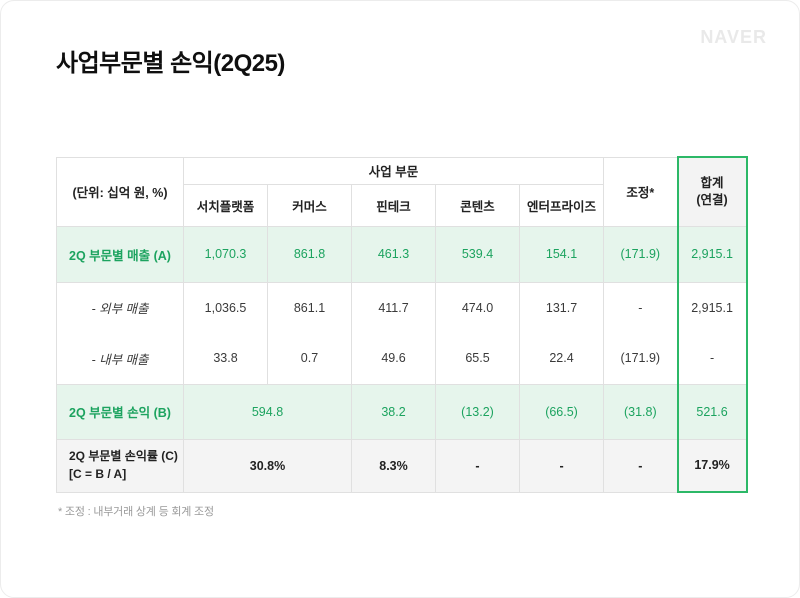  Describe the element at coordinates (267, 411) in the screenshot. I see `cell-profit-search-platform-commerce: 594.8` at that location.